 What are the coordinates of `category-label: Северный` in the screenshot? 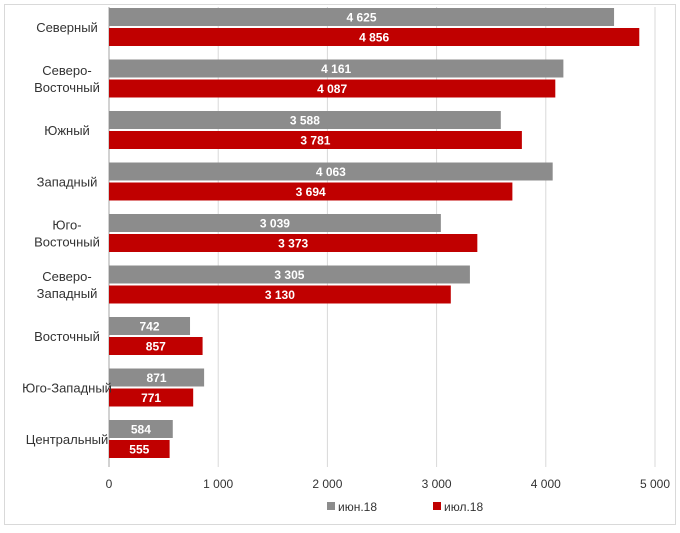 It's located at (67, 27).